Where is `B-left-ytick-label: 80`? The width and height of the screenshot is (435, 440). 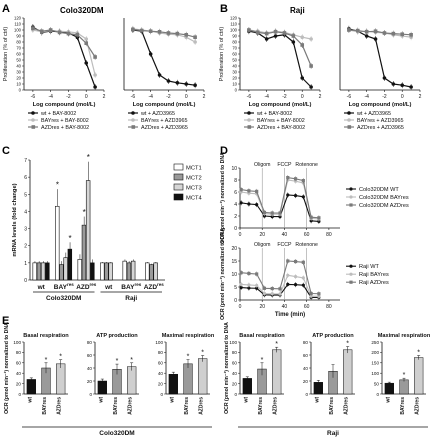 B-left-ytick-label: 80 is located at coordinates (234, 42).